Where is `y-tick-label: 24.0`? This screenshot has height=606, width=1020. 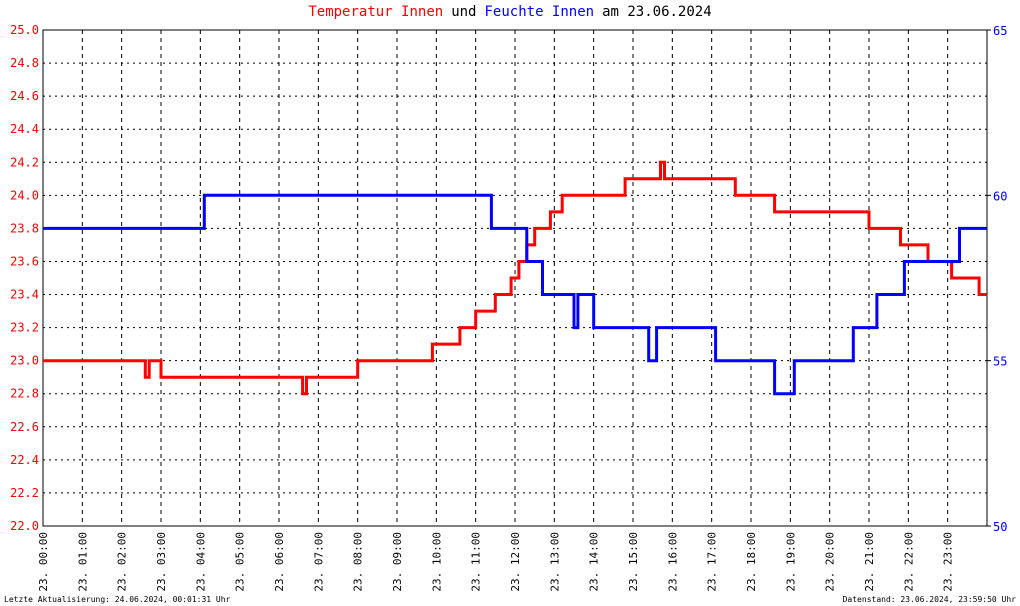 y-tick-label: 24.0 is located at coordinates (24, 195).